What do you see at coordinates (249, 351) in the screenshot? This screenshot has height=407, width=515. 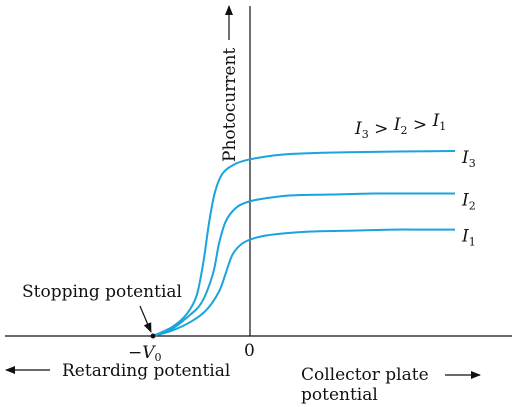 I see `tick-label-origin: 0` at bounding box center [249, 351].